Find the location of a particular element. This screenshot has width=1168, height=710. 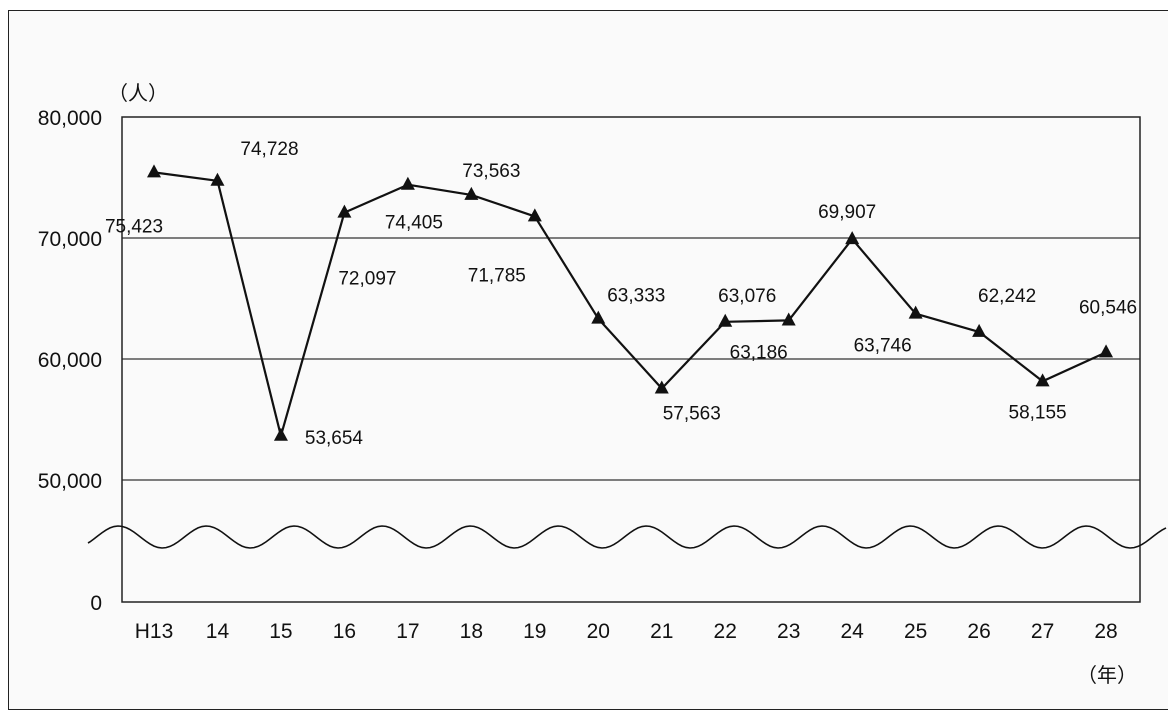

data-label: 60,546 is located at coordinates (1108, 307).